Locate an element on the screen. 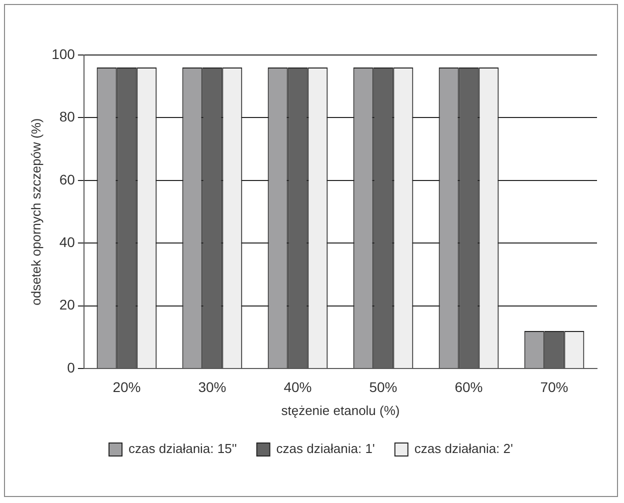 The height and width of the screenshot is (503, 624). y-tick-label: 60 is located at coordinates (67, 179).